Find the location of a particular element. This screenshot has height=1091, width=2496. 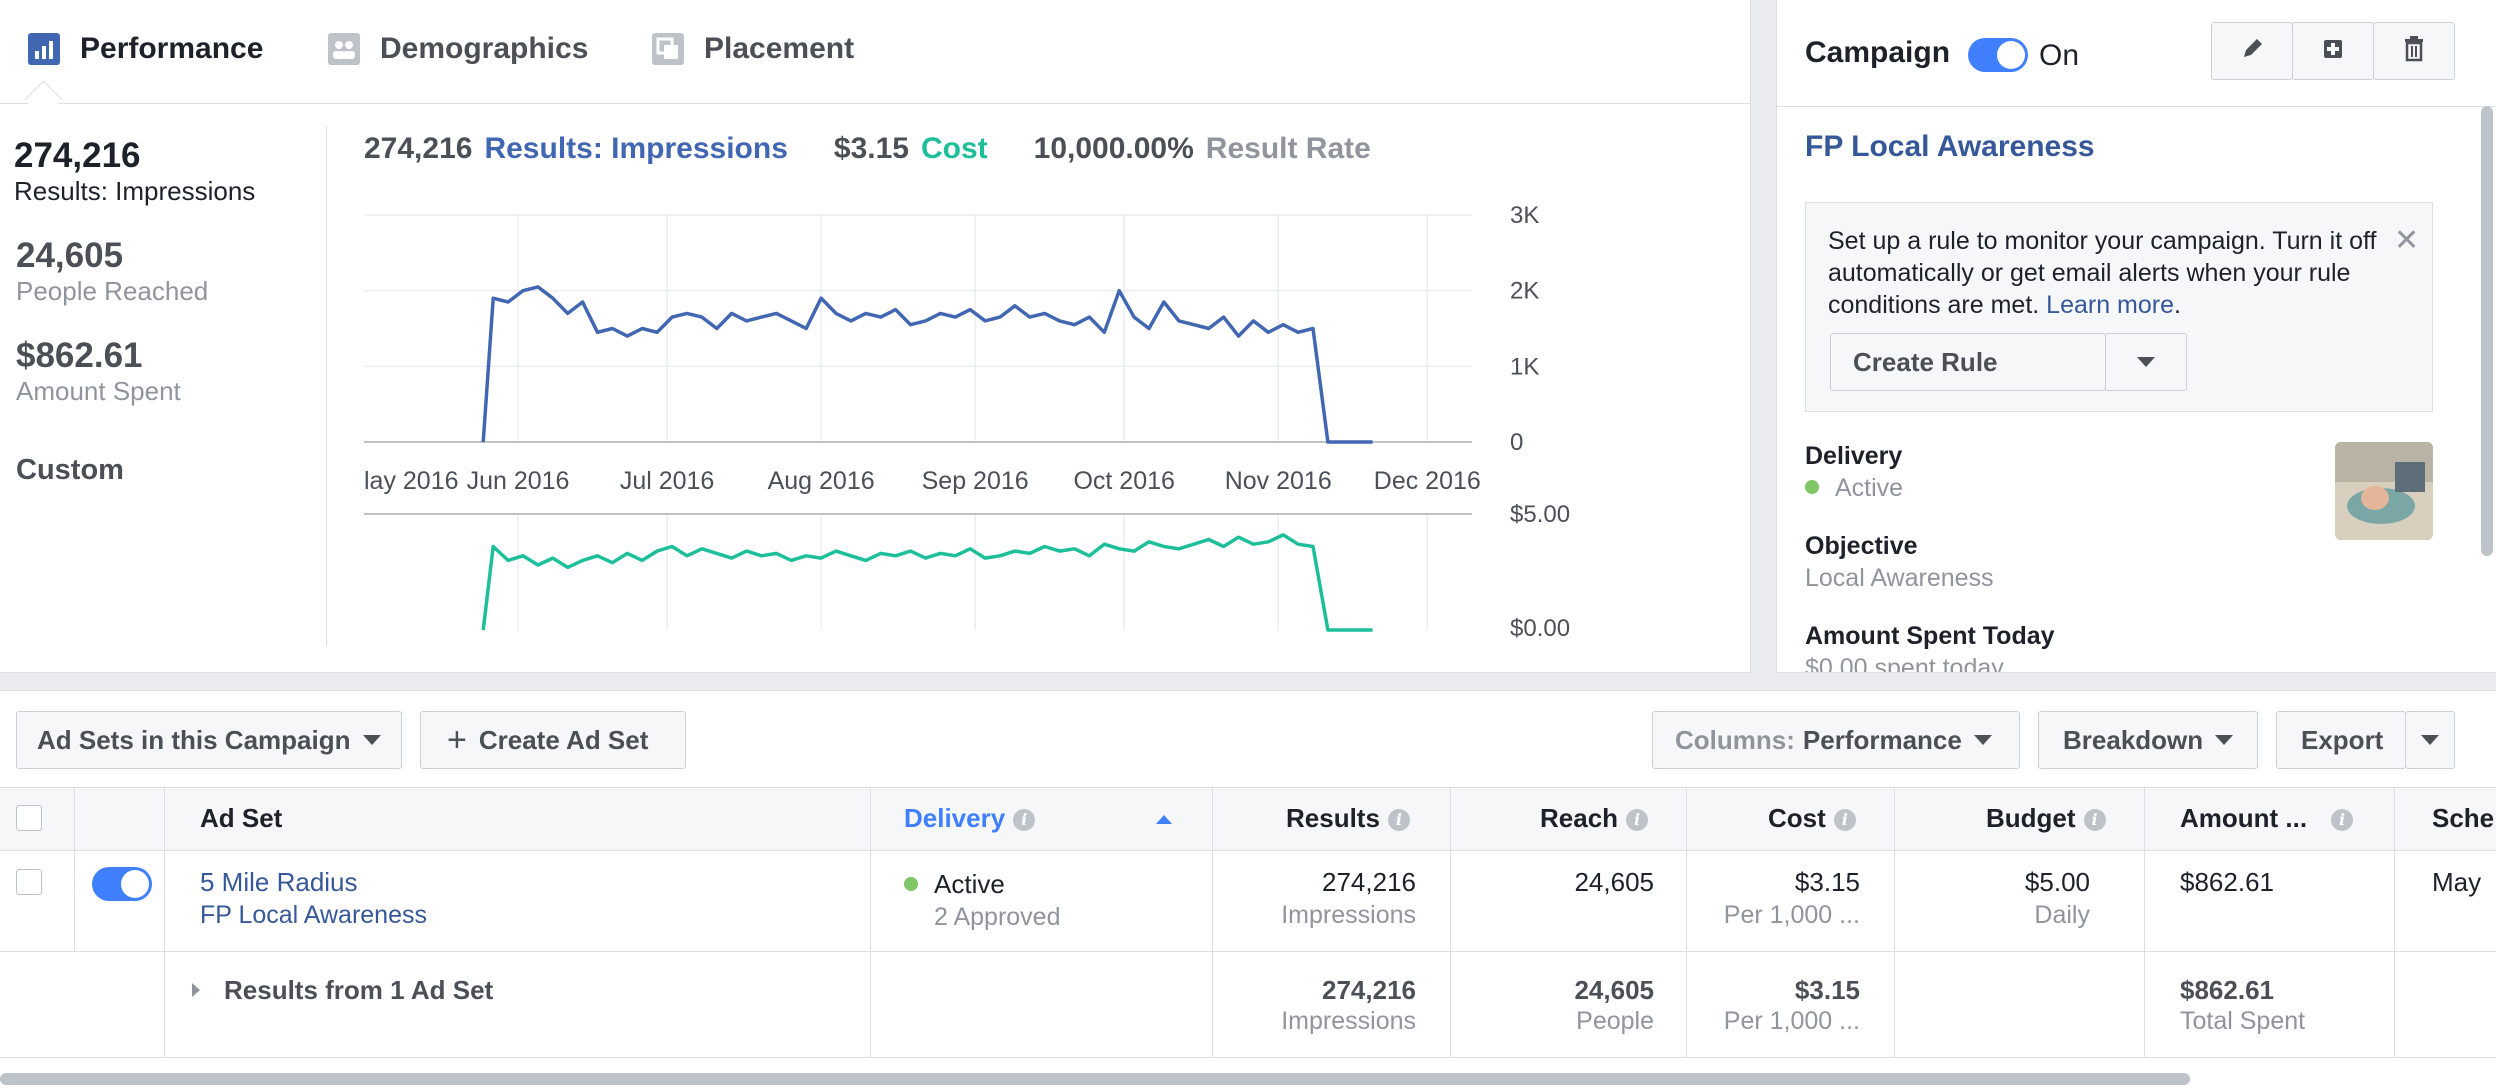

trash-icon is located at coordinates (2414, 49).